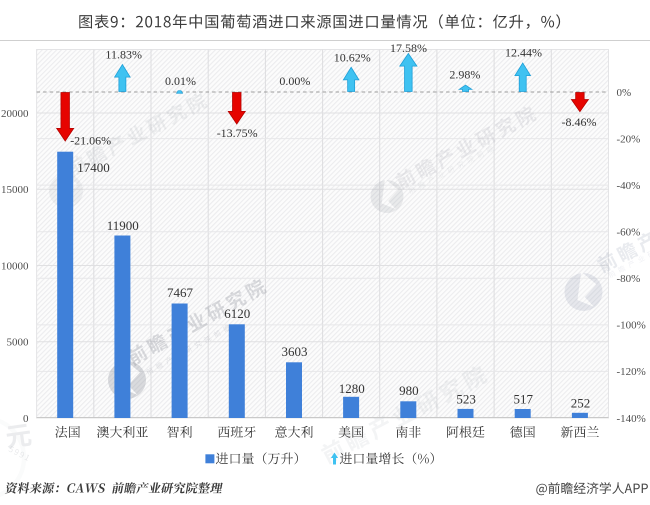 The width and height of the screenshot is (650, 505). Describe the element at coordinates (15, 266) in the screenshot. I see `svg-text: 10000` at that location.